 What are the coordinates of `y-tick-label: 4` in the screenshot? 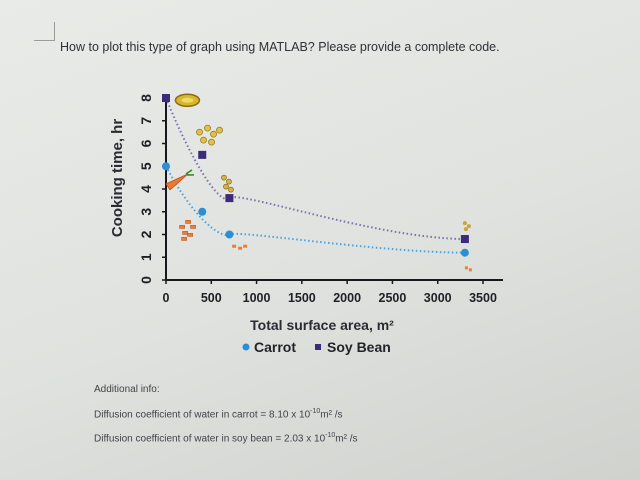 It's located at (146, 189).